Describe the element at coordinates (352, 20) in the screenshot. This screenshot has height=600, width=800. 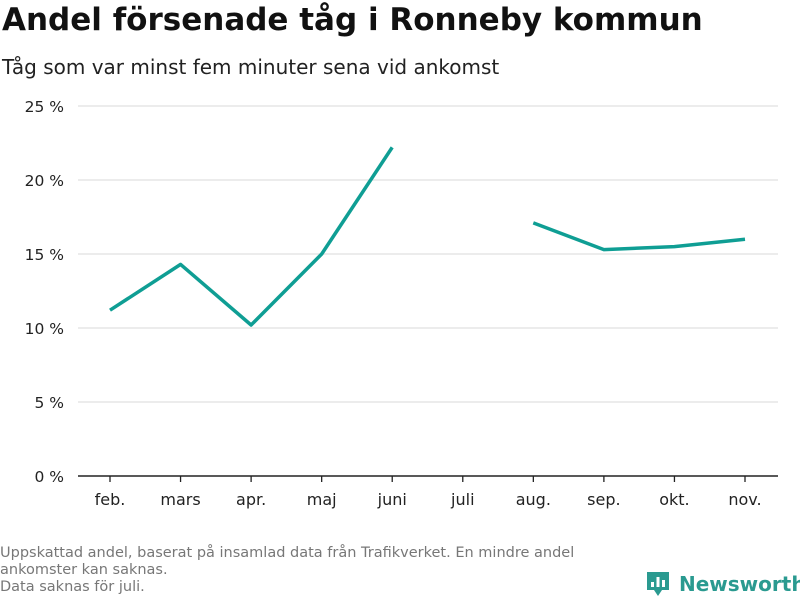
I see `chart-title: Andel försenade tåg i Ronneby kommun` at that location.